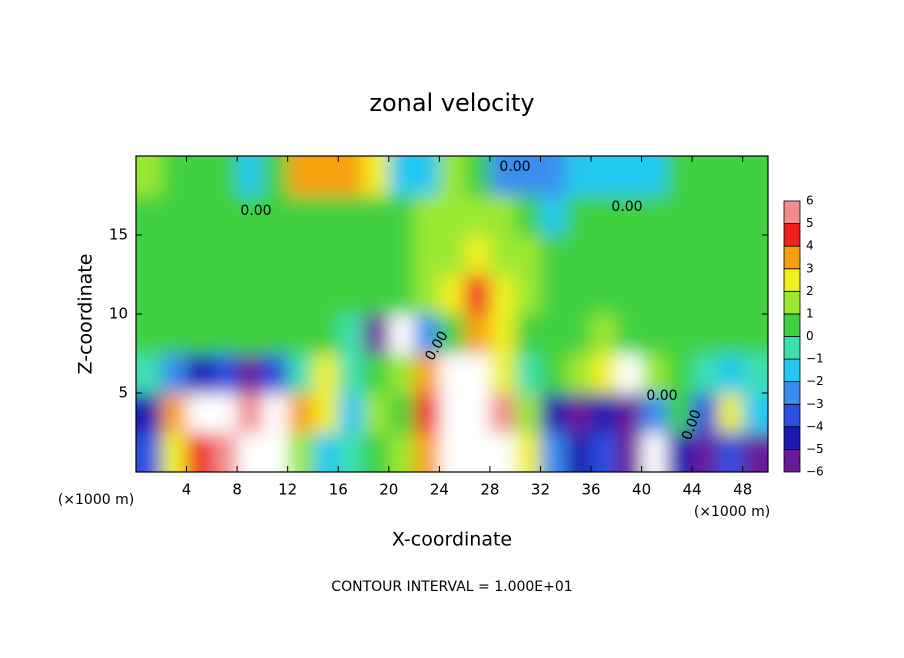  Describe the element at coordinates (815, 426) in the screenshot. I see `colorbar-label: −4` at that location.